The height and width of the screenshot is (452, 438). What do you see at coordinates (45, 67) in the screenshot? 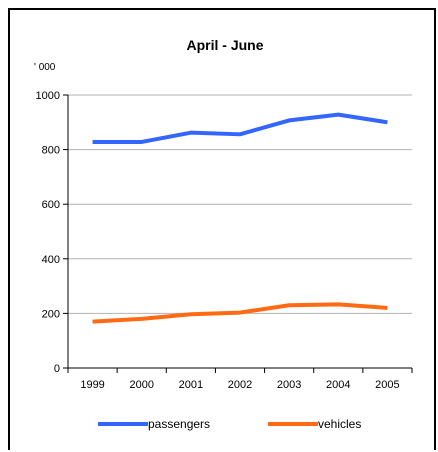
I see `y-unit-label: ' 000` at bounding box center [45, 67].